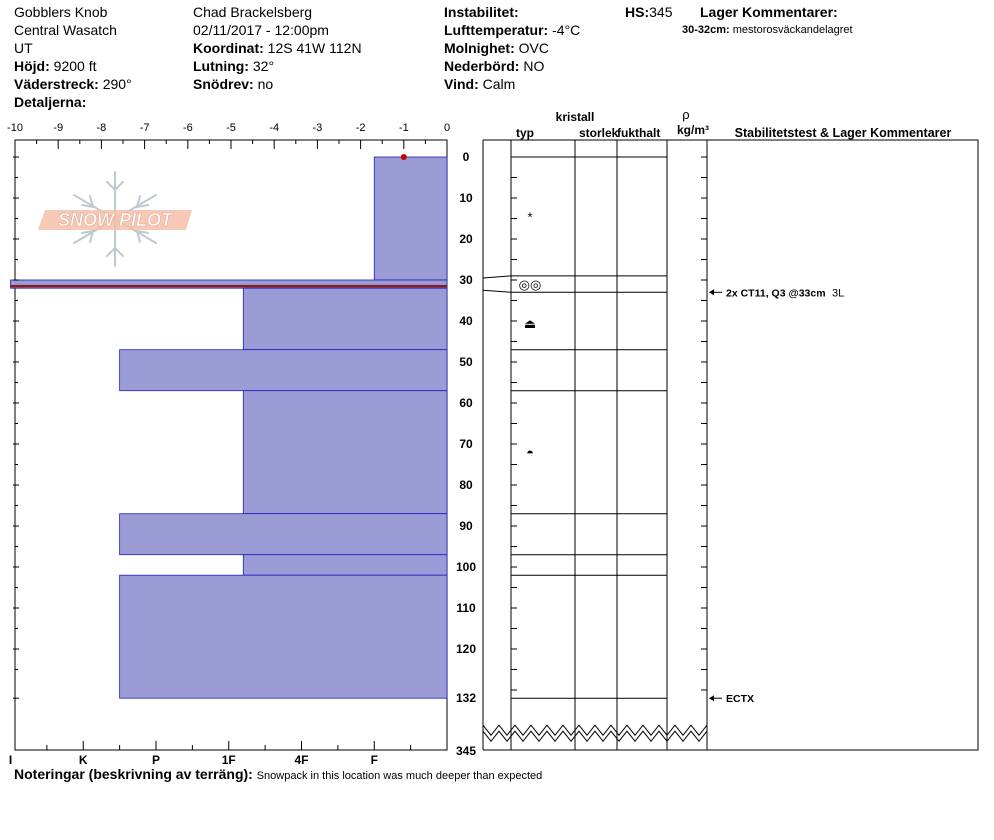 Image resolution: width=994 pixels, height=840 pixels. Describe the element at coordinates (265, 84) in the screenshot. I see `drift-value: no` at that location.